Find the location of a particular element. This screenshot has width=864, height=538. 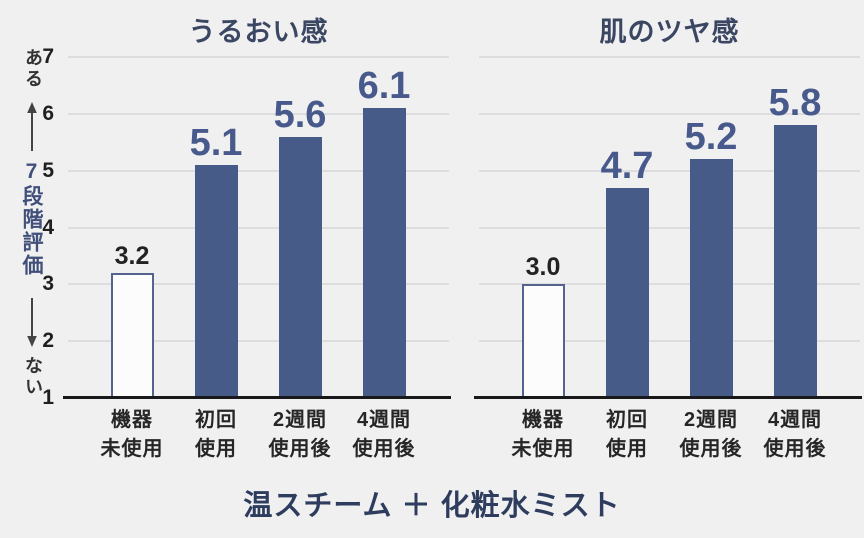

y-axis-tick-label: 7 is located at coordinates (48, 56).